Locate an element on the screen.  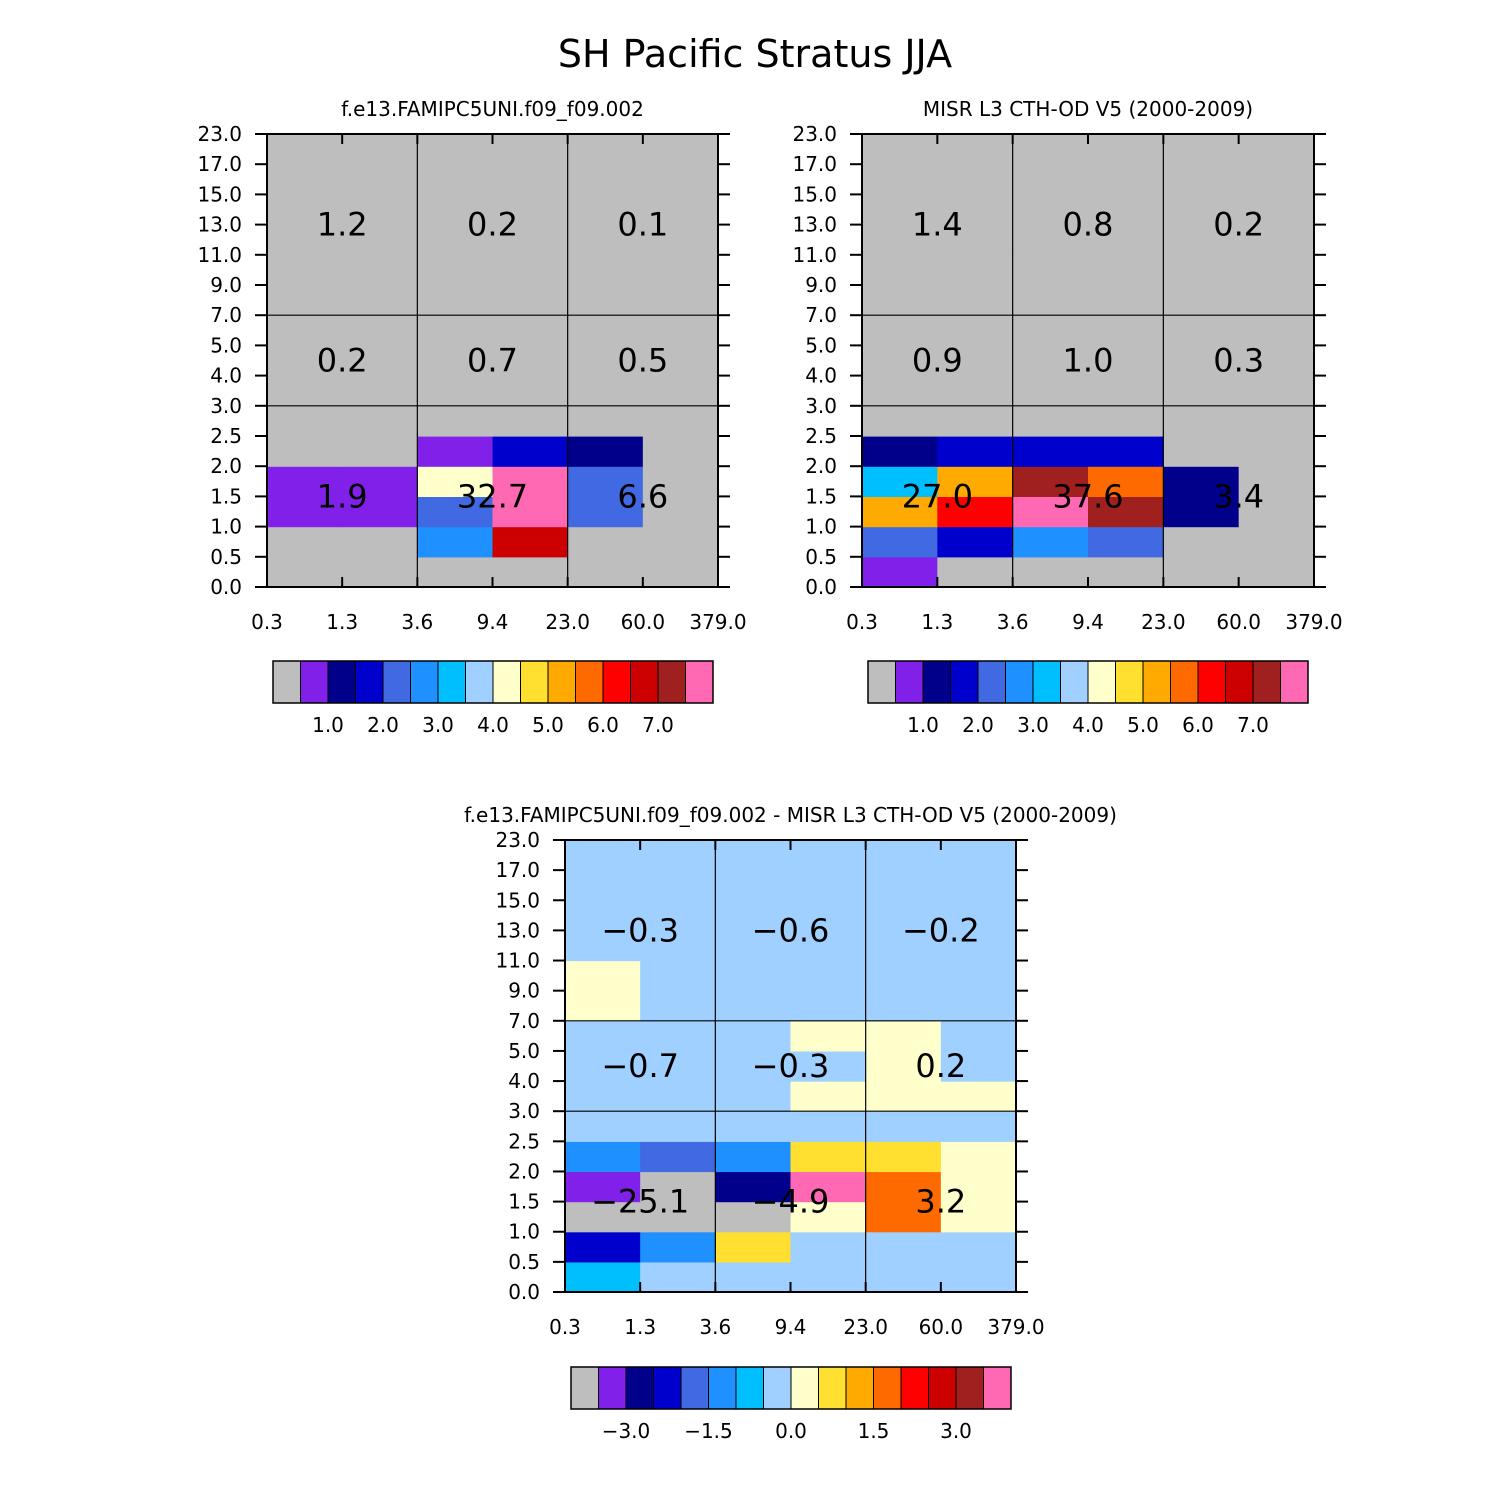
colorbar-label: 4.0 is located at coordinates (493, 725).